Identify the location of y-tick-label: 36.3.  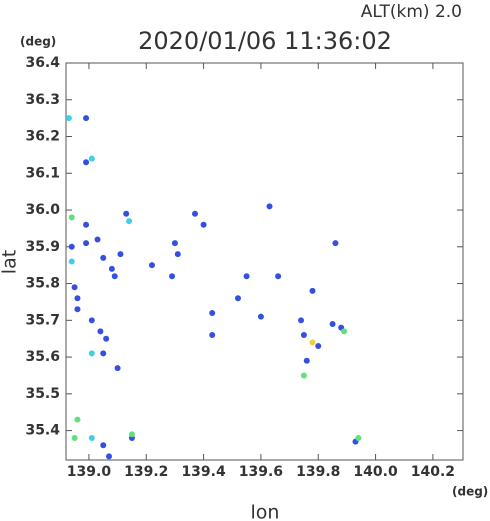
(42, 100).